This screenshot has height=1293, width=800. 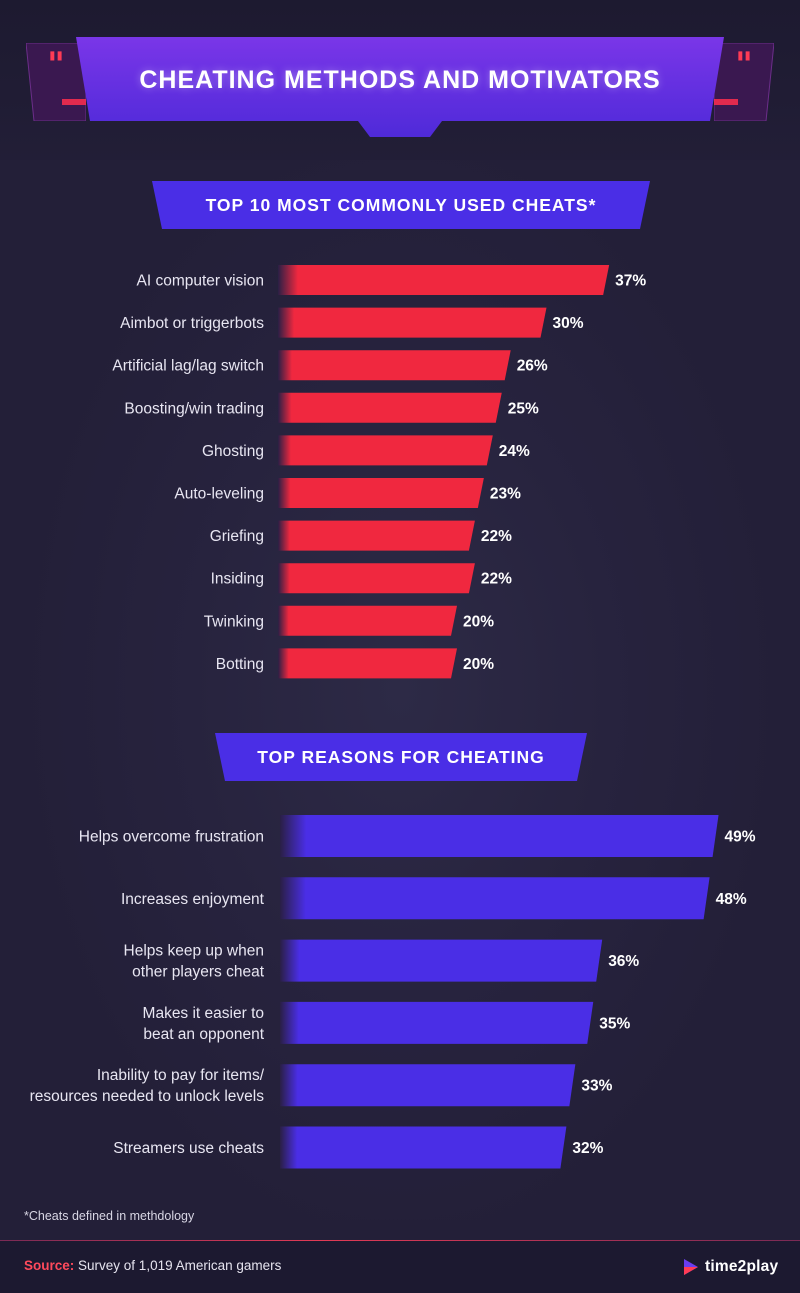 I want to click on category-label: Auto-leveling, so click(x=219, y=494).